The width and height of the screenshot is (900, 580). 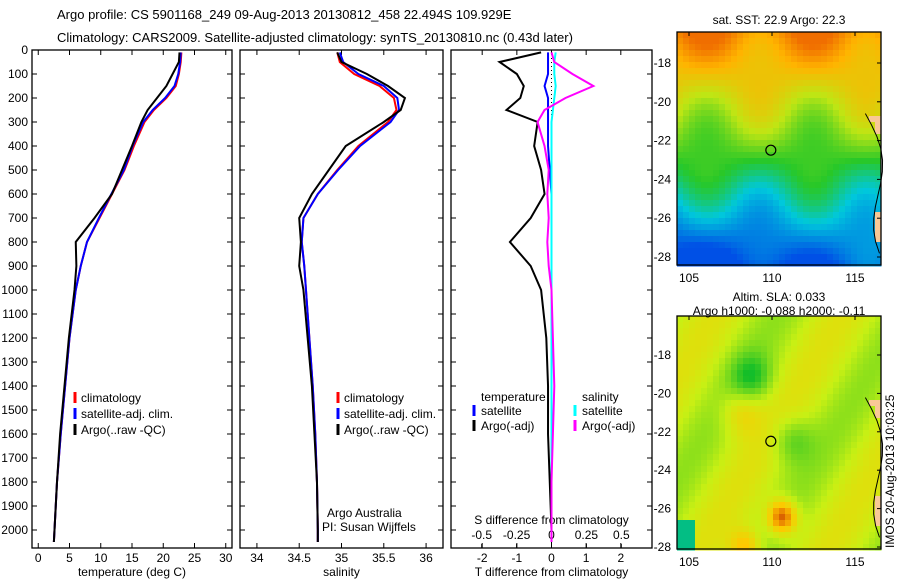 What do you see at coordinates (257, 558) in the screenshot?
I see `x-tick-label: 34` at bounding box center [257, 558].